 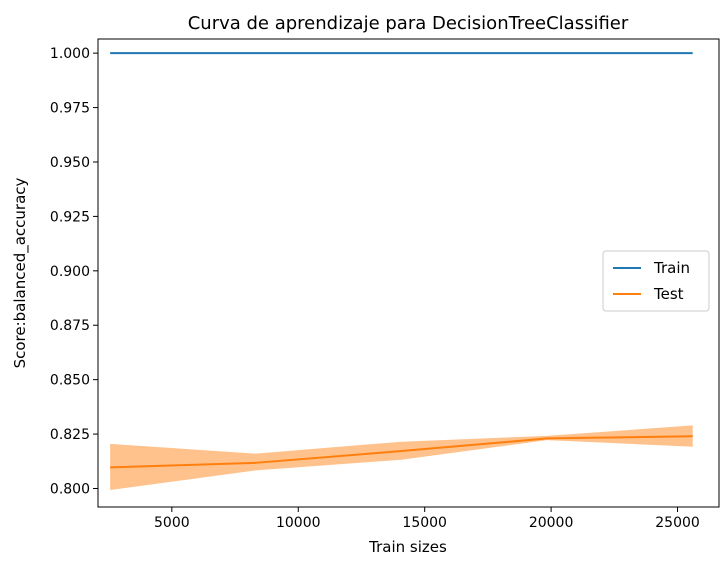 I want to click on x-tick-label: 5000, so click(x=172, y=523).